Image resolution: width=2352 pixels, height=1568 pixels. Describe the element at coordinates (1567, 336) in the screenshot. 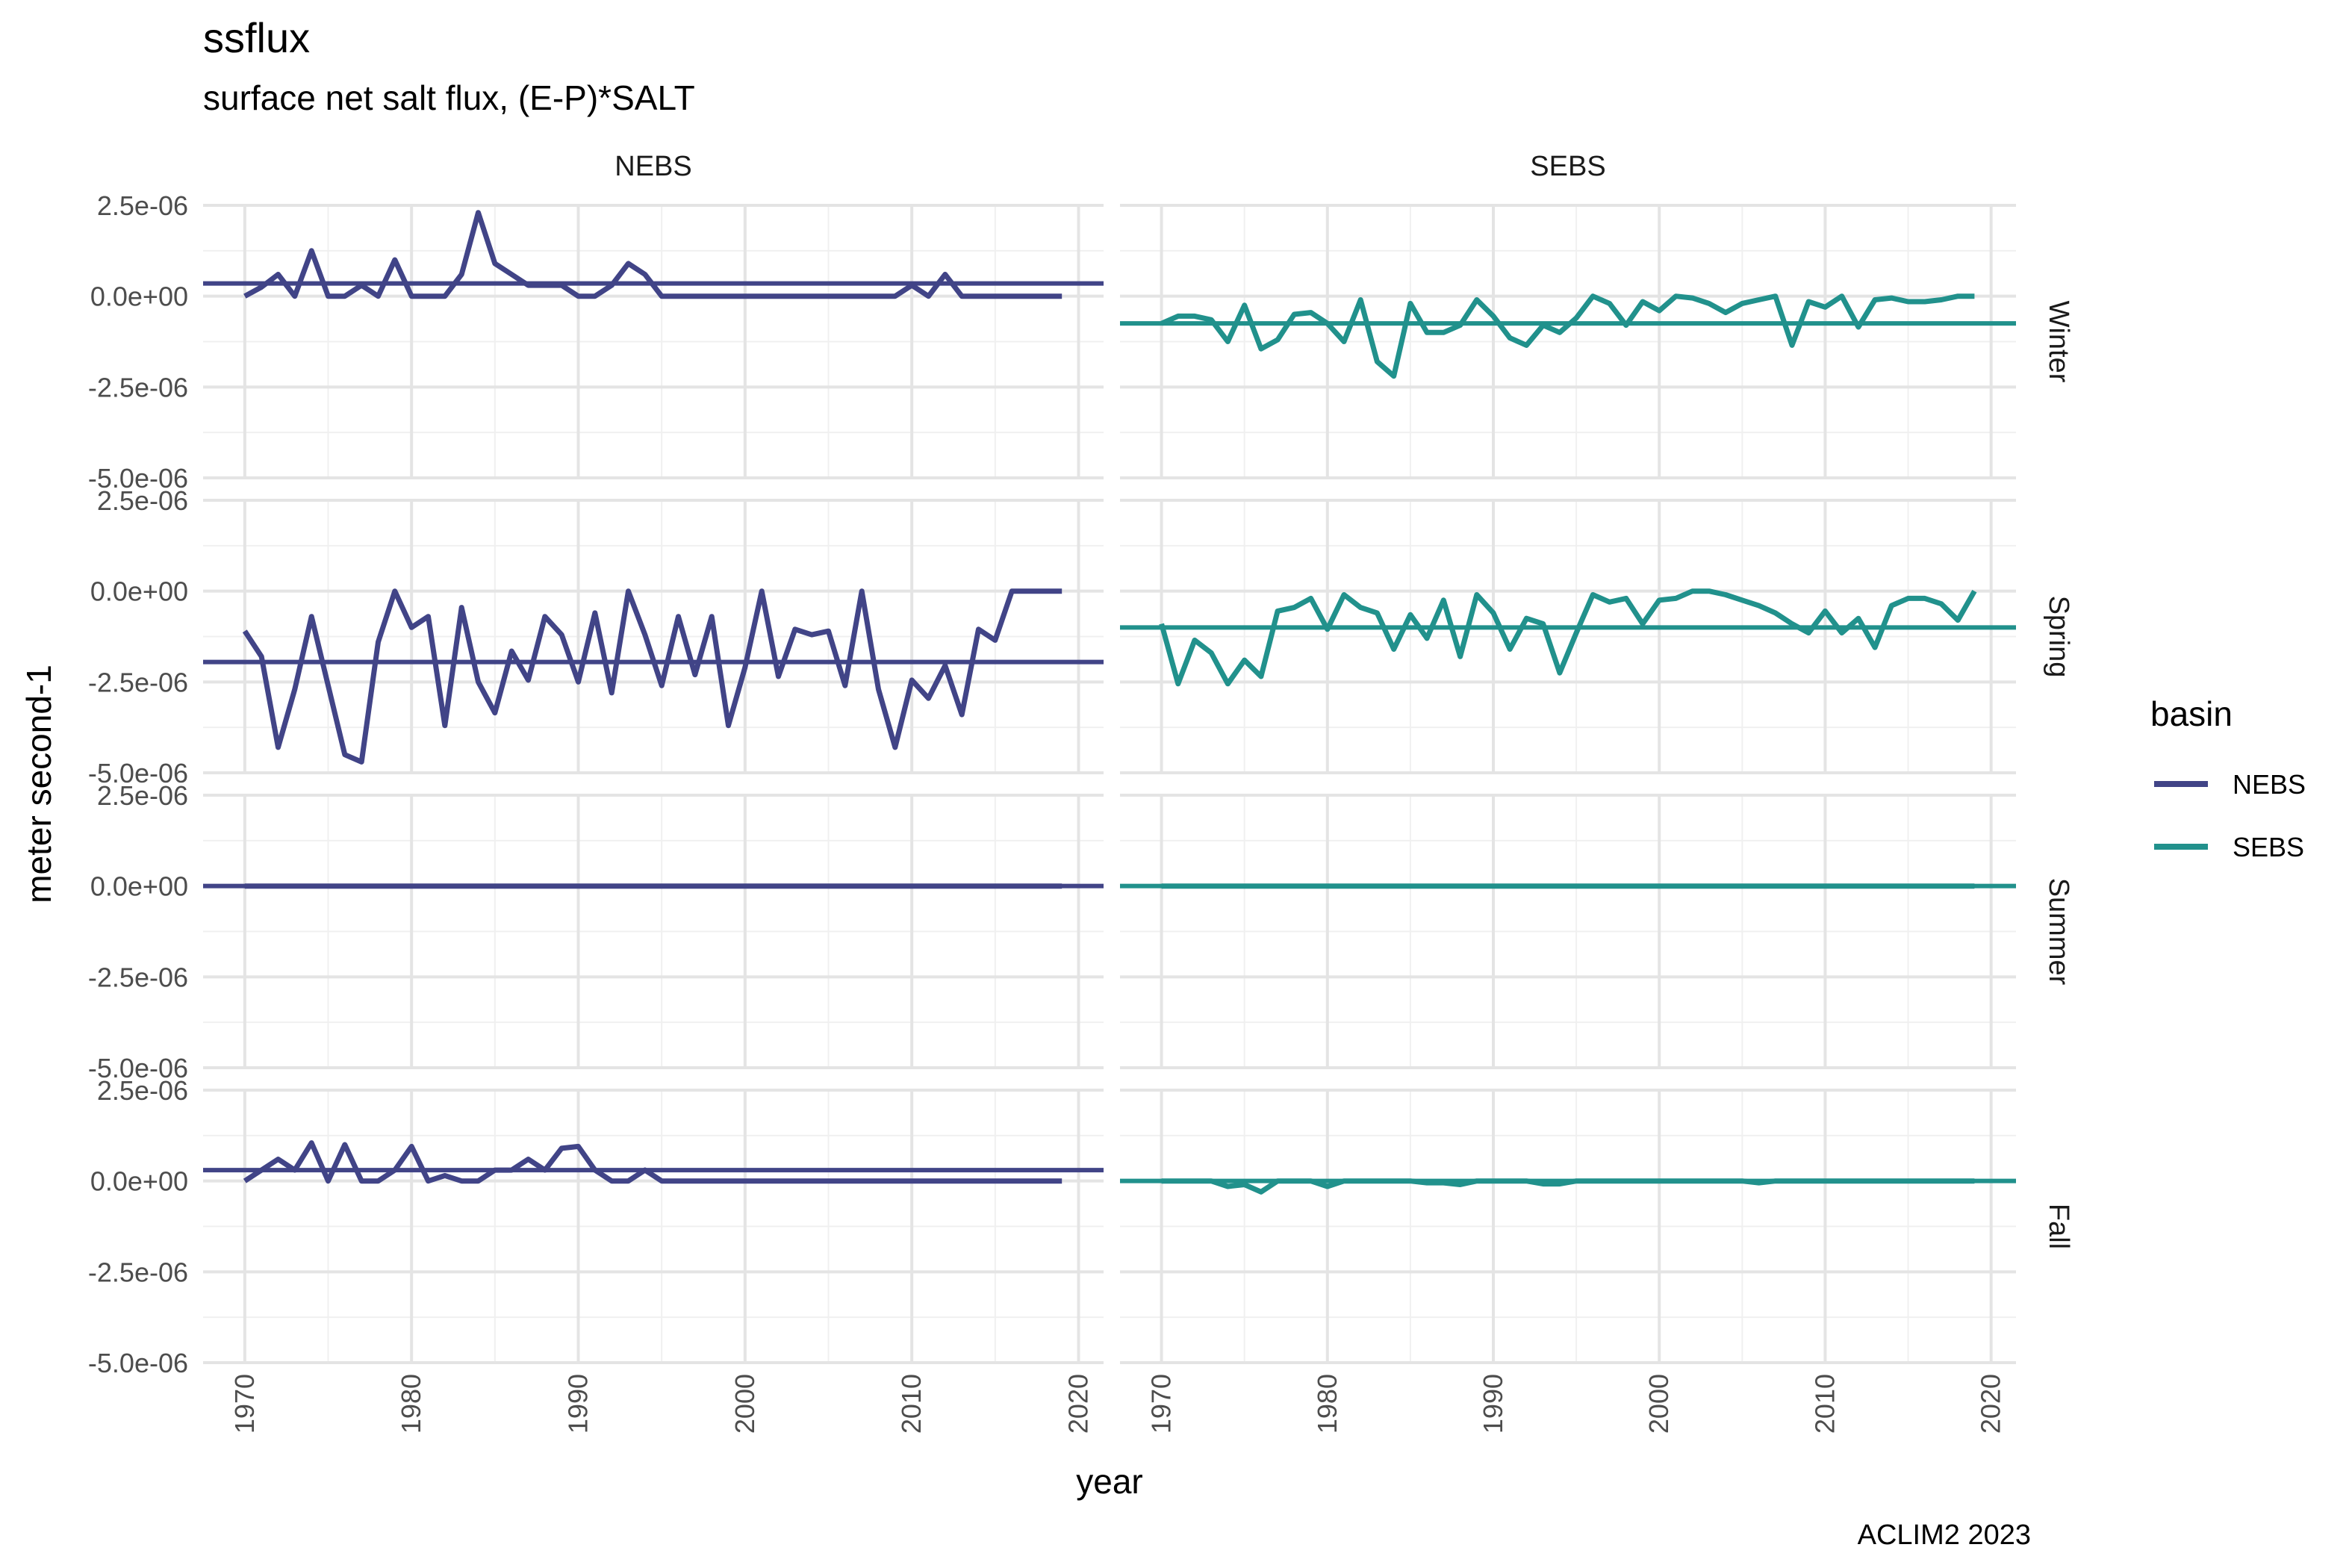

I see `series-line-sebs-winter` at that location.